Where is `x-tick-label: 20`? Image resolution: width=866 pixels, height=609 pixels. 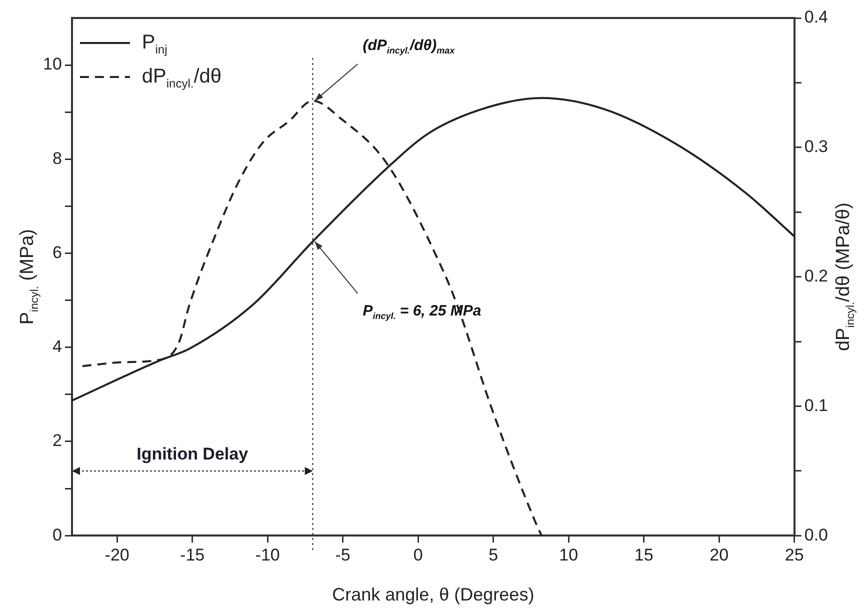 x-tick-label: 20 is located at coordinates (719, 554).